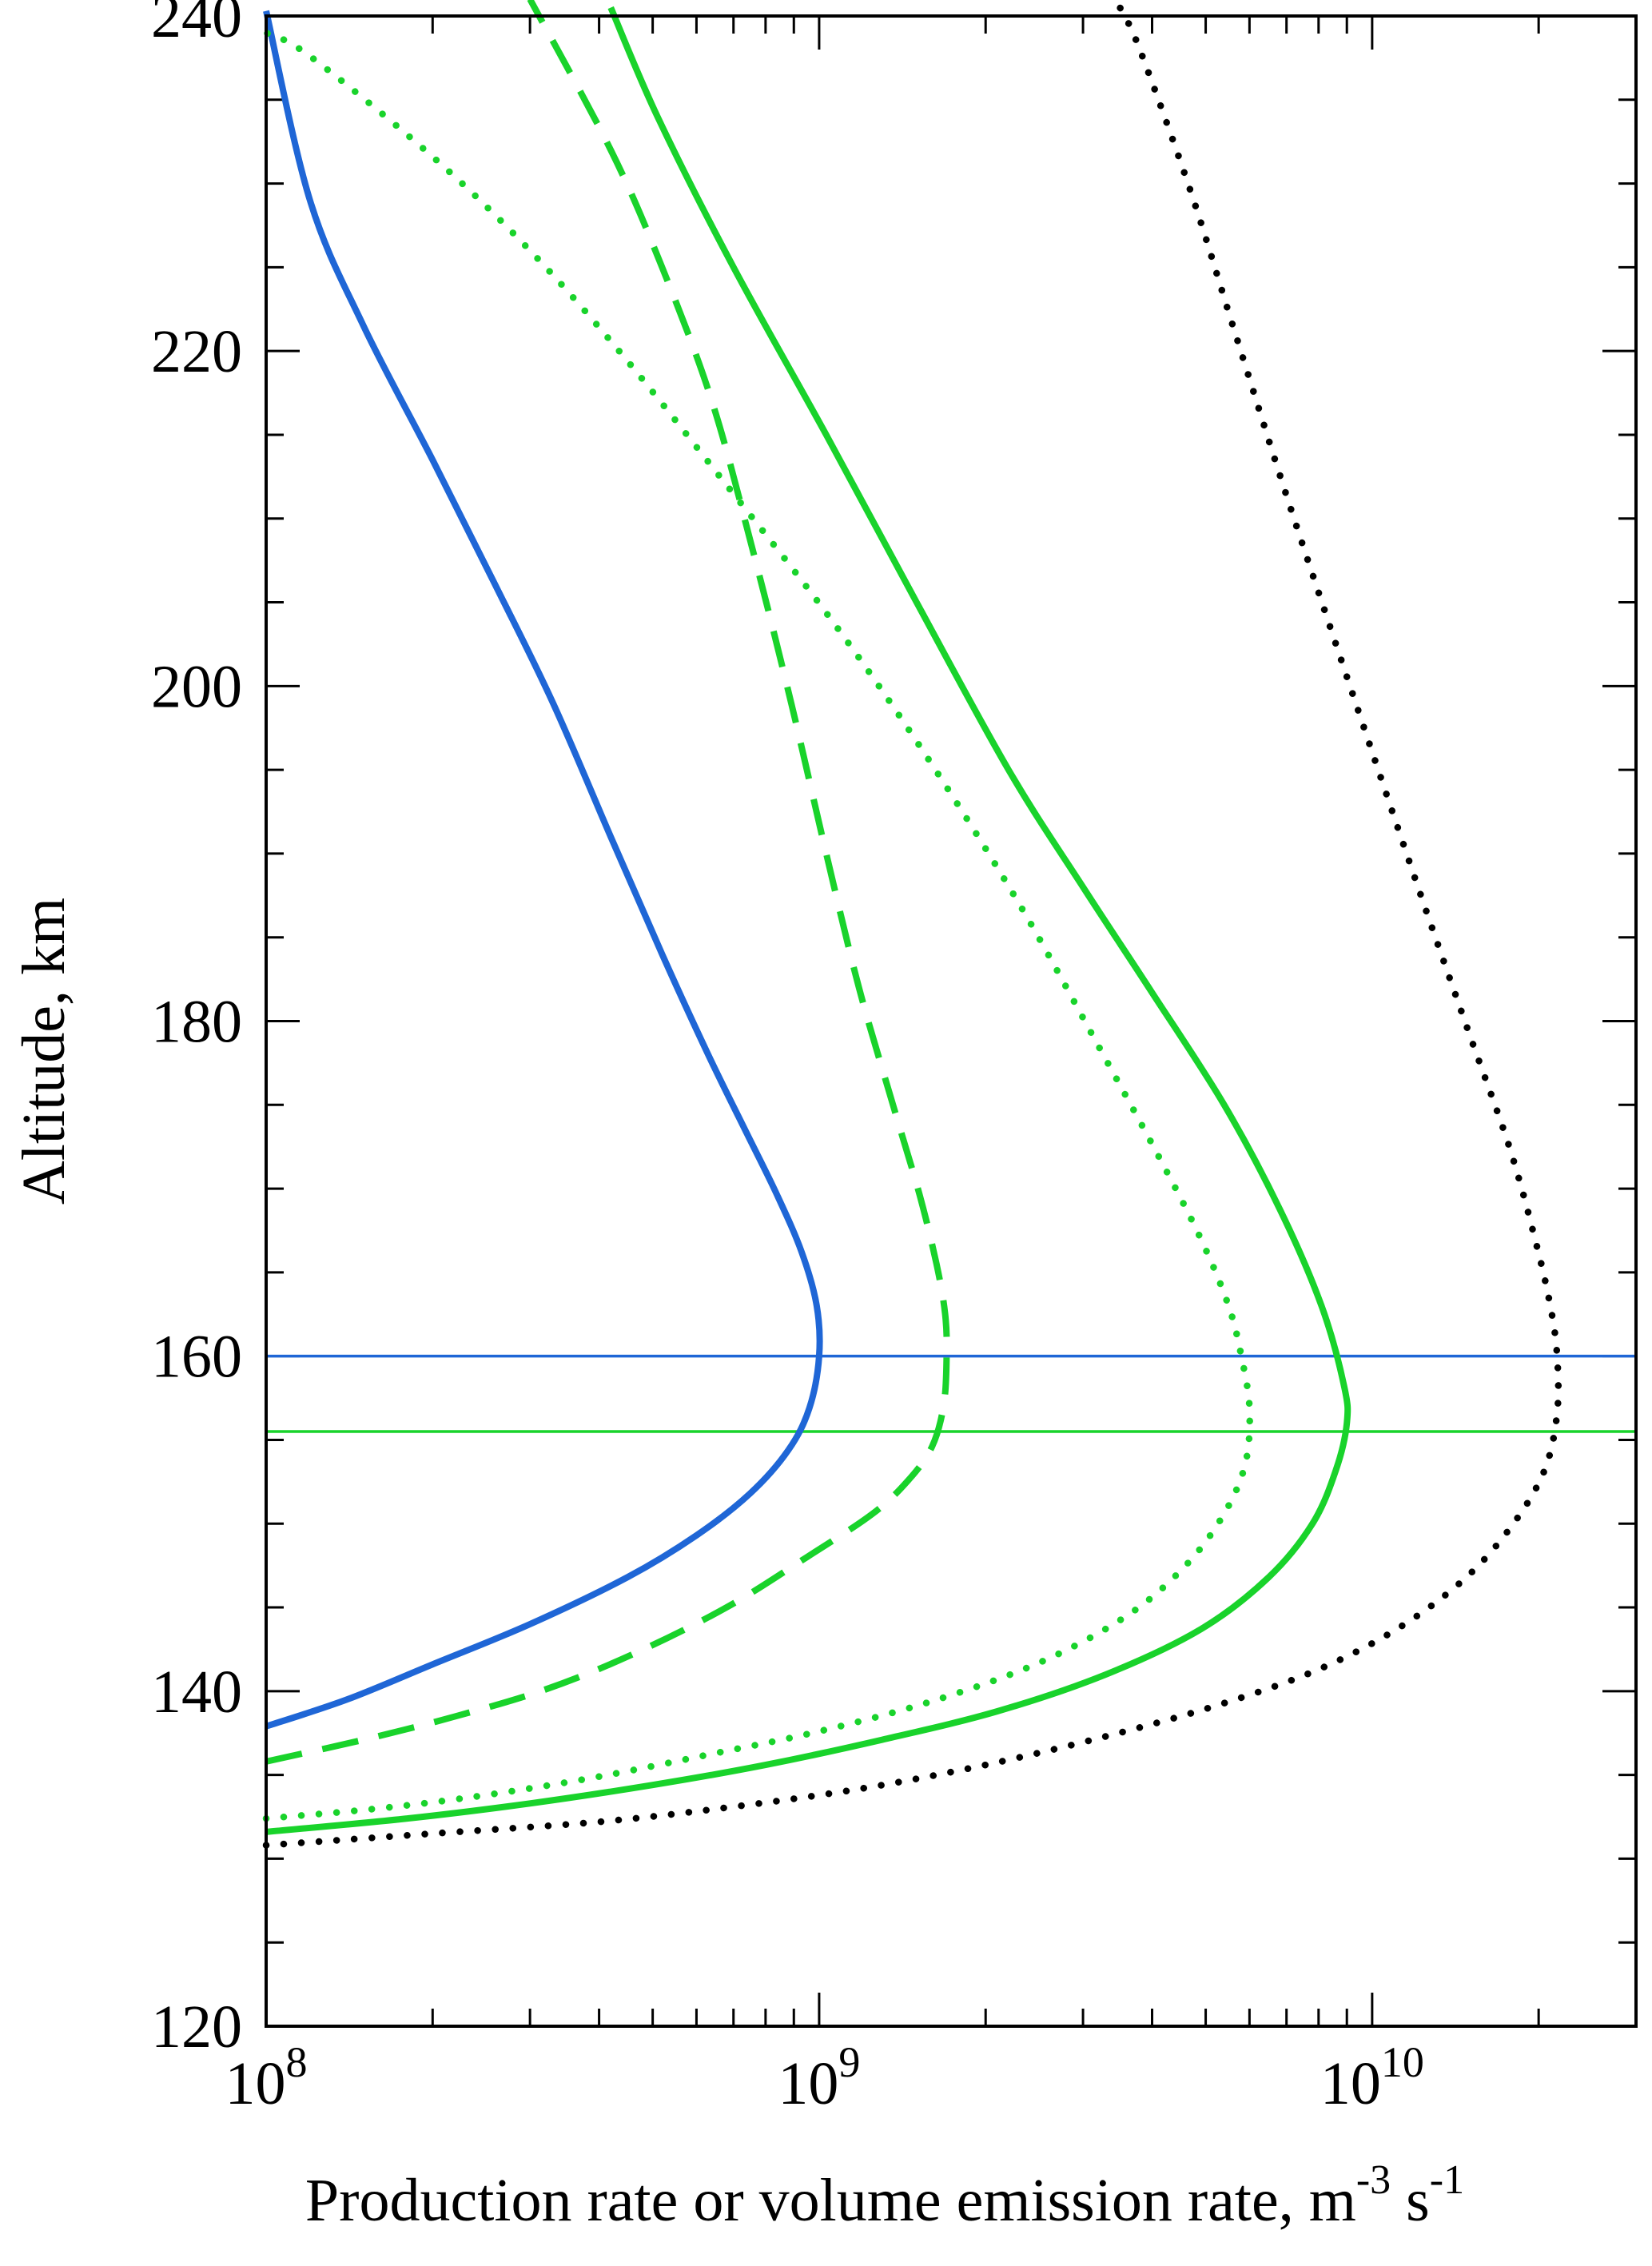 This screenshot has width=1652, height=2266. What do you see at coordinates (1447, 2180) in the screenshot?
I see `x-axis-label-sup2: -1` at bounding box center [1447, 2180].